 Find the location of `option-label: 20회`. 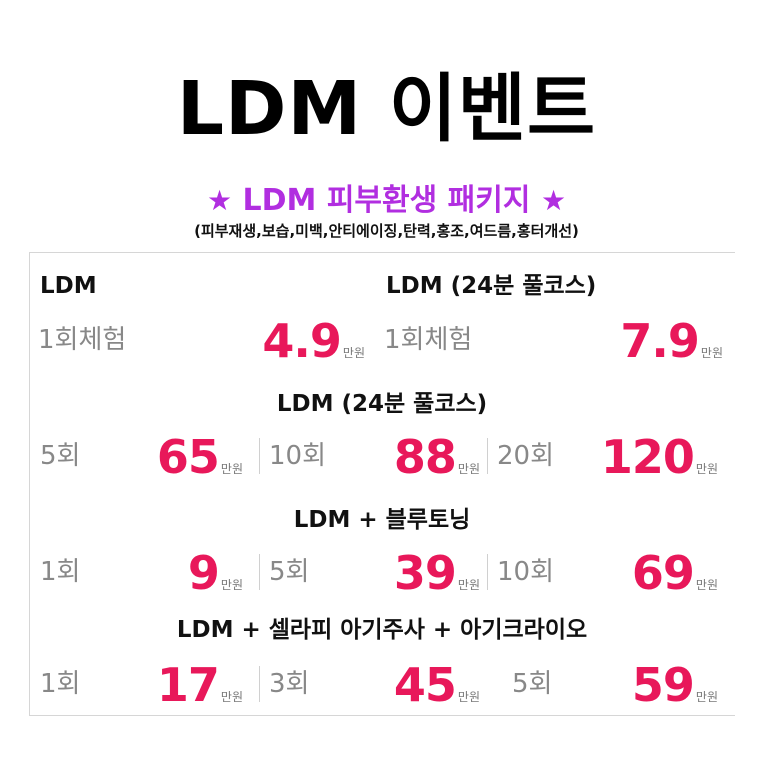

option-label: 20회 is located at coordinates (526, 456).